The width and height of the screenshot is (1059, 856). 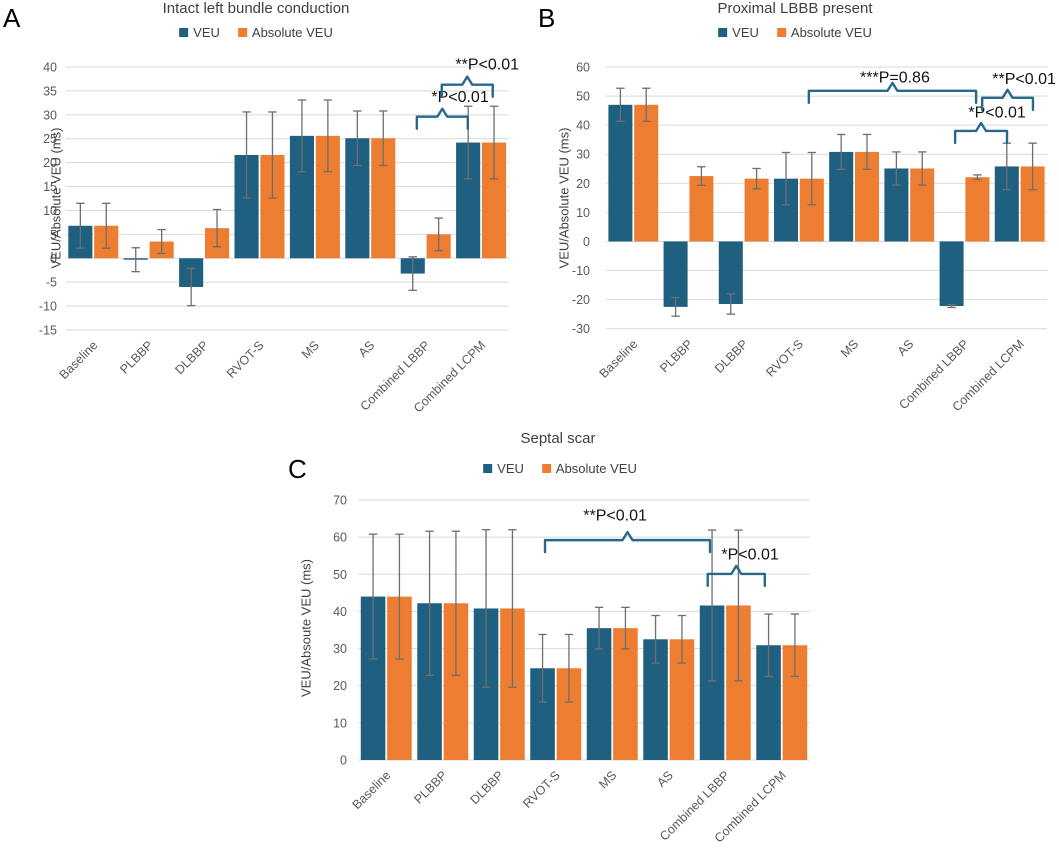 I want to click on y-tick-label: -30, so click(x=581, y=329).